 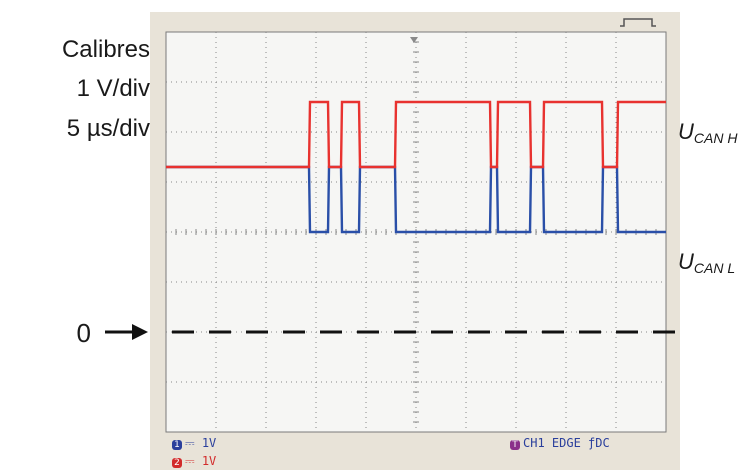 What do you see at coordinates (686, 261) in the screenshot?
I see `canl-label-main: U` at bounding box center [686, 261].